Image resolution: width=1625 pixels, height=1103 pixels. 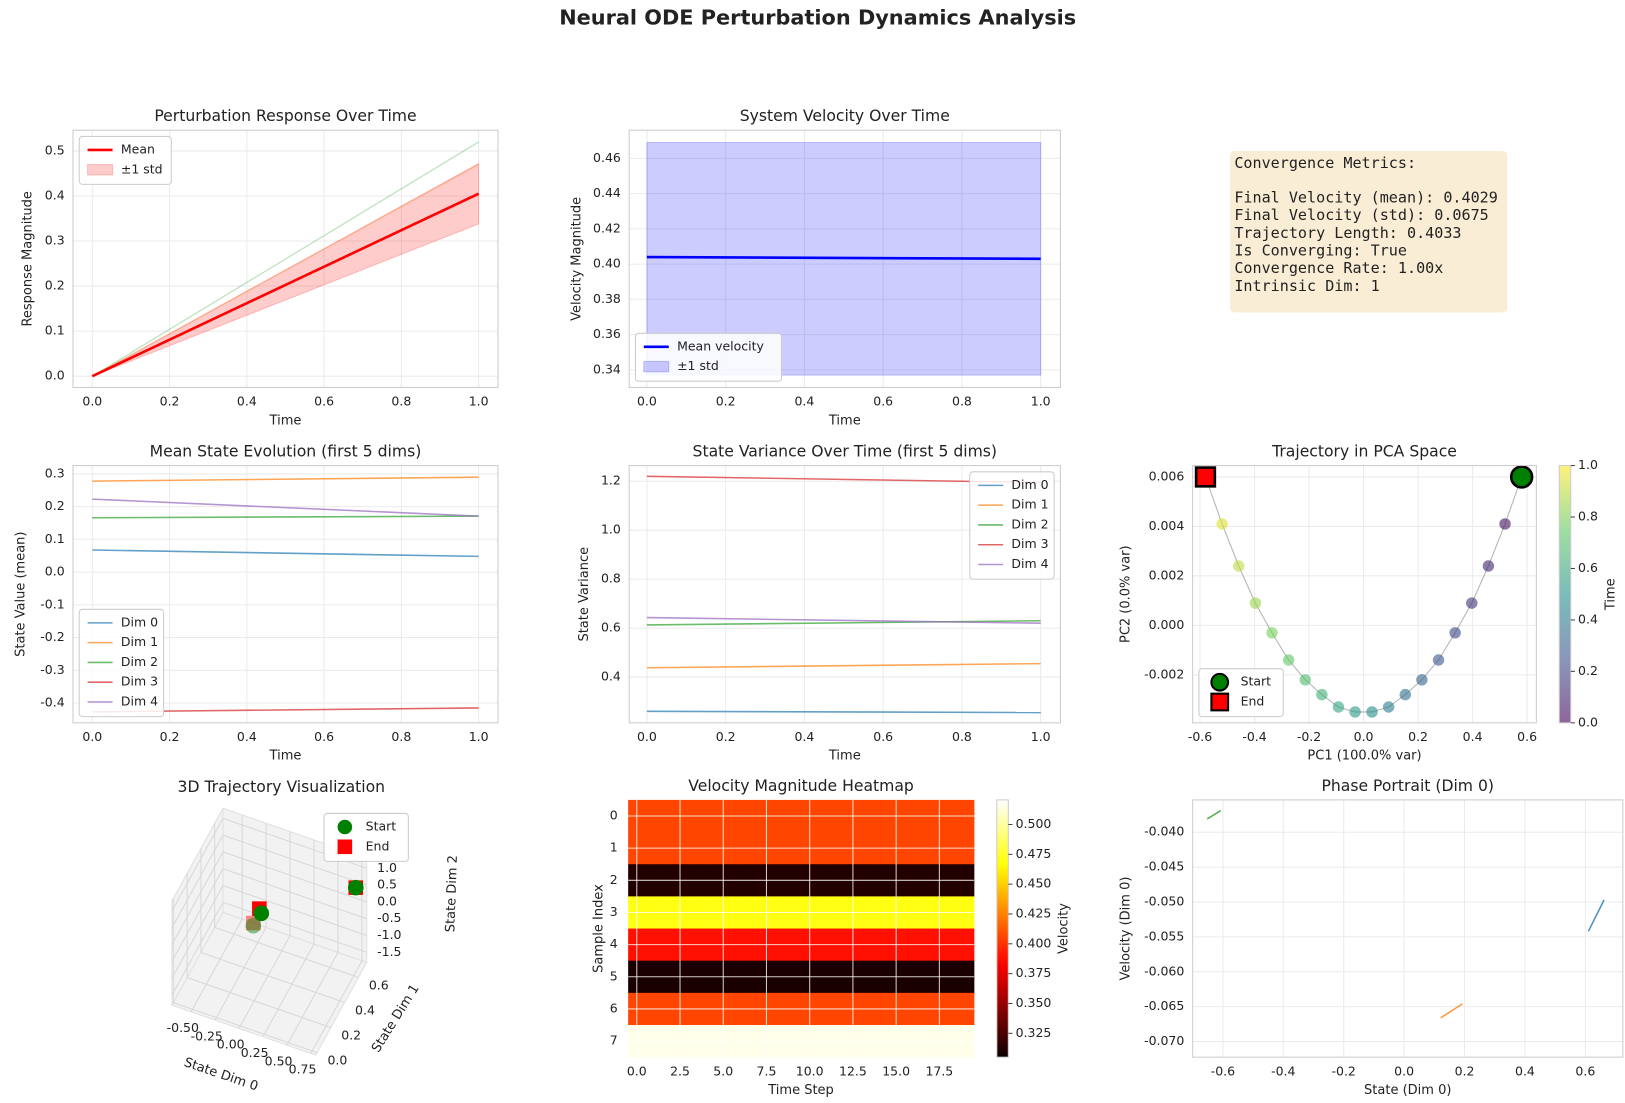 What do you see at coordinates (389, 934) in the screenshot?
I see `z-tick-label: -1.0` at bounding box center [389, 934].